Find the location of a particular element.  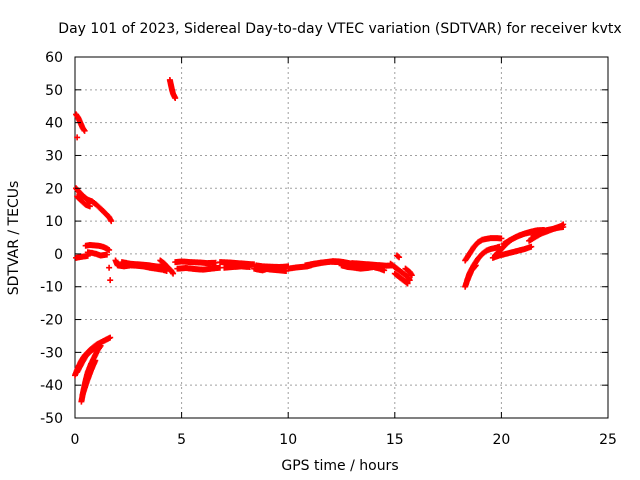

y-tick-label: 60 is located at coordinates (54, 58).